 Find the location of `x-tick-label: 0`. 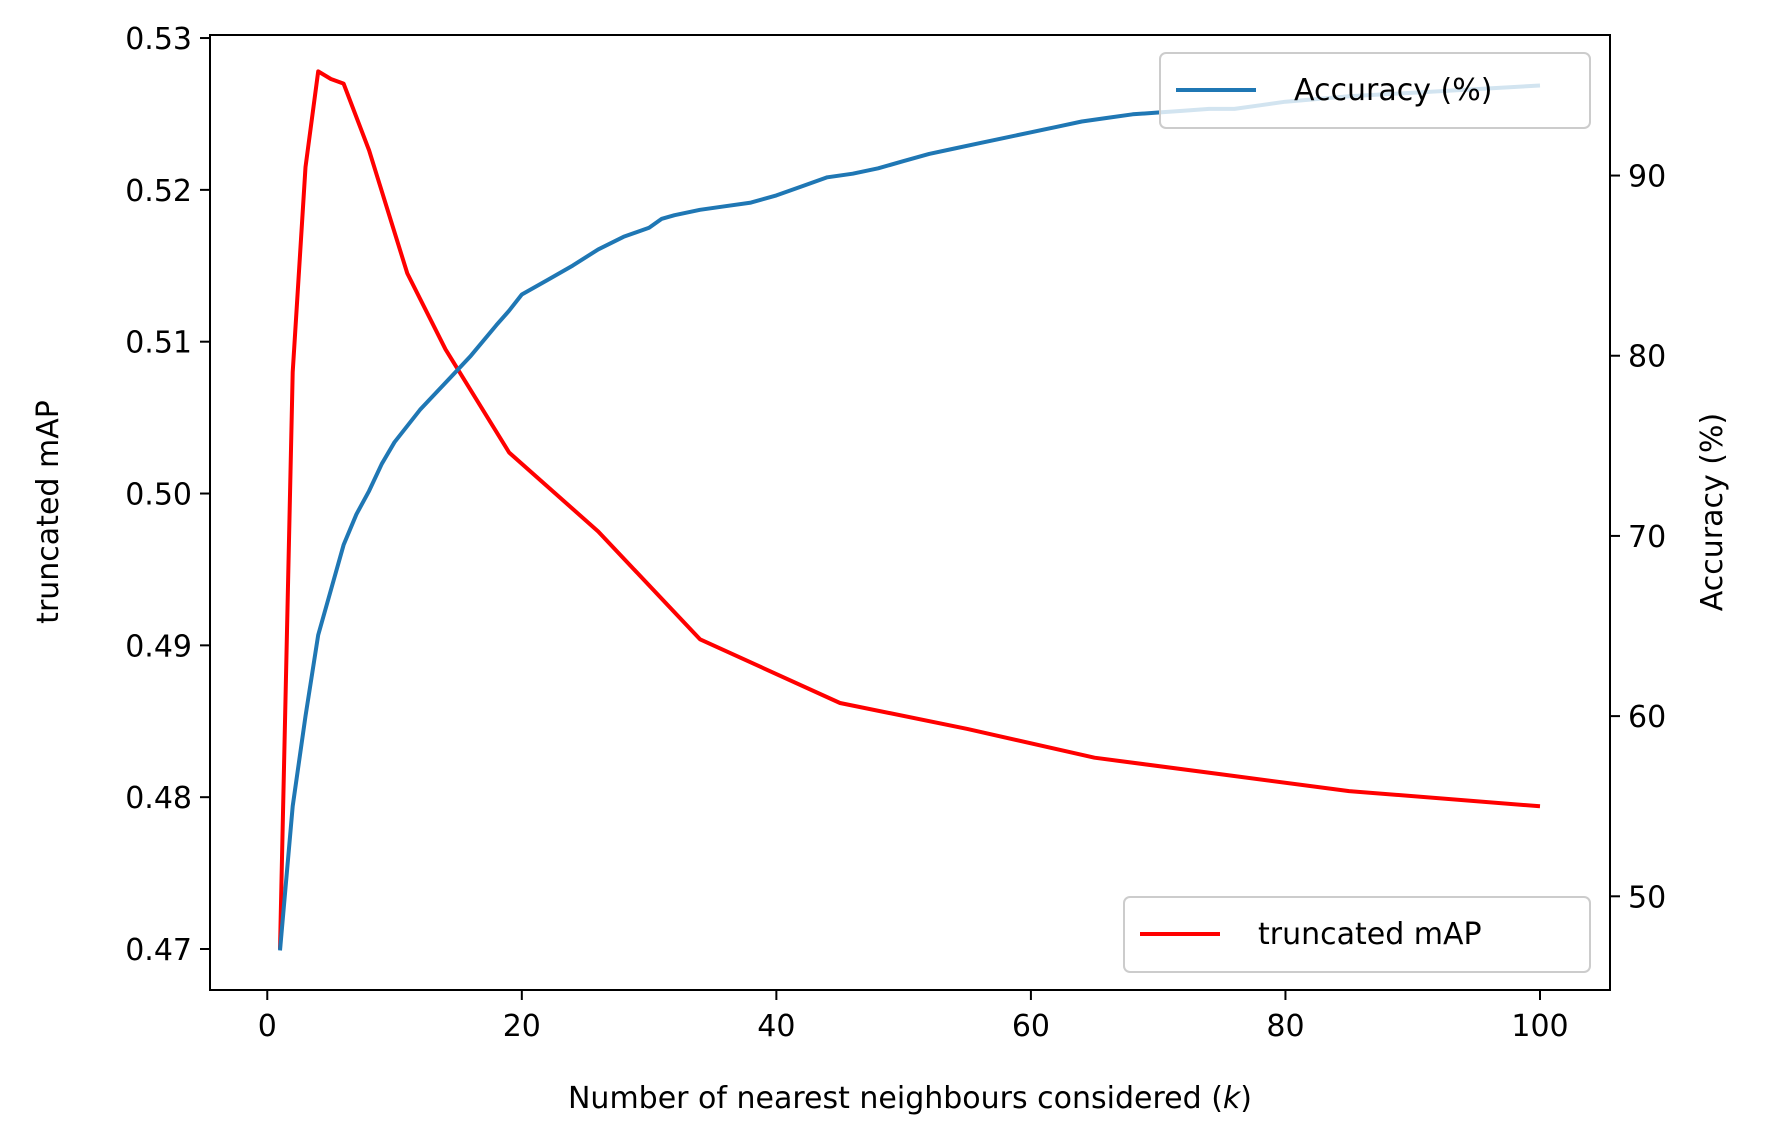

x-tick-label: 0 is located at coordinates (267, 1026).